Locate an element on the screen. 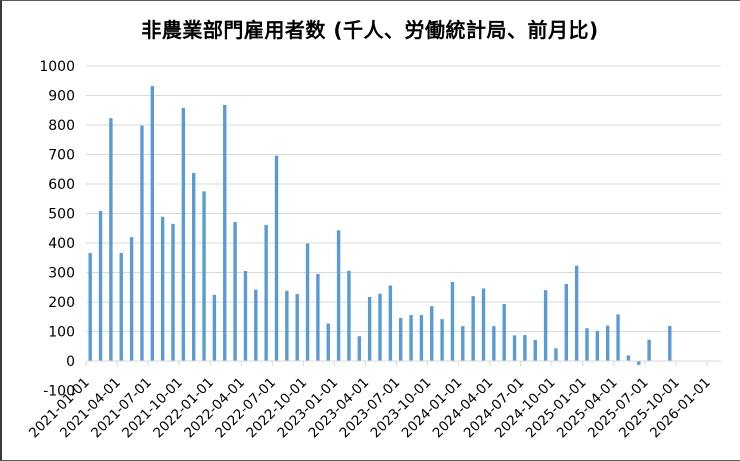 The image size is (740, 461). y-tick-label: 300 is located at coordinates (61, 274).